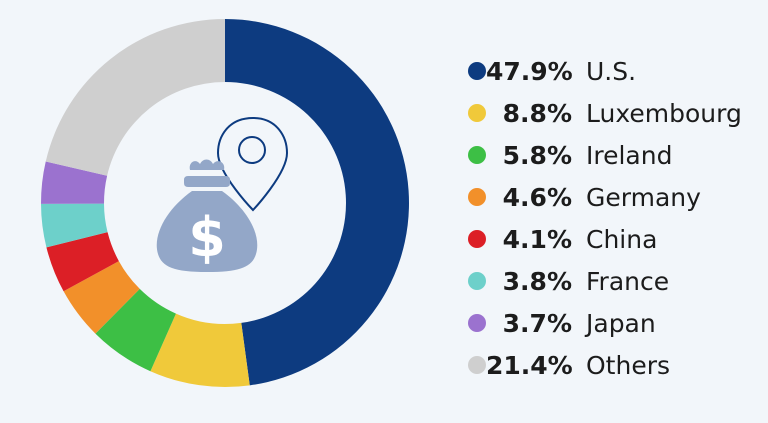 This screenshot has height=423, width=768. What do you see at coordinates (628, 281) in the screenshot?
I see `legend-label: France` at bounding box center [628, 281].